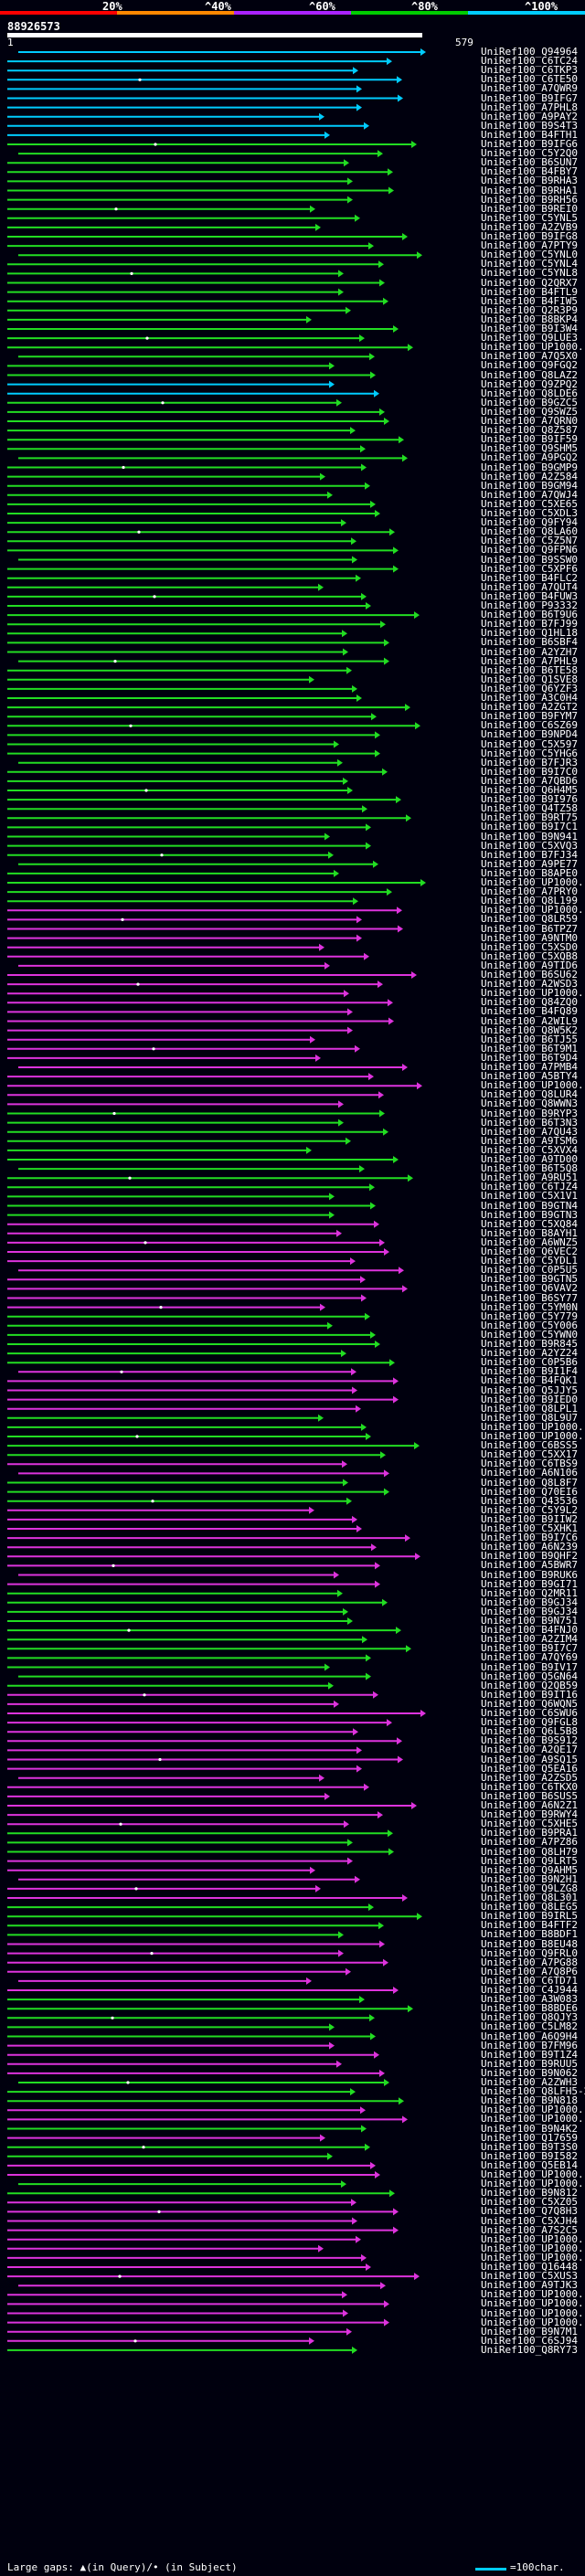 The image size is (585, 2576). What do you see at coordinates (530, 134) in the screenshot?
I see `hit-label: UniRef100_B4FTH1` at bounding box center [530, 134].